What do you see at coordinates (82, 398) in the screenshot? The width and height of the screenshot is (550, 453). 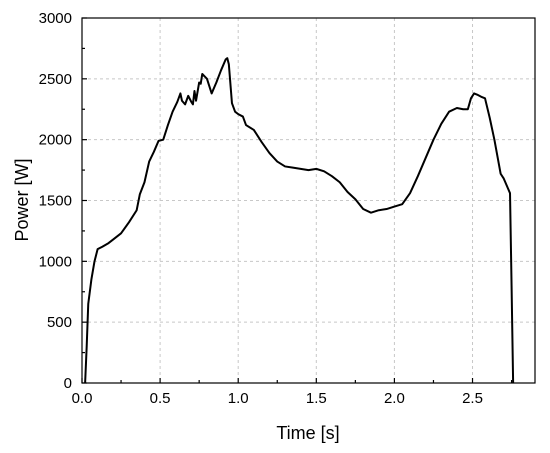 I see `x-tick-label: 0.0` at bounding box center [82, 398].